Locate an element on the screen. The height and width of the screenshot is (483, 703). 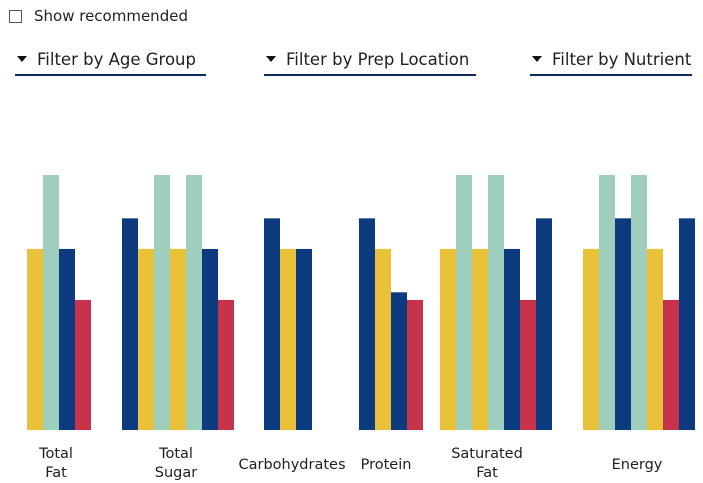
category-label: Total Fat is located at coordinates (55, 463).